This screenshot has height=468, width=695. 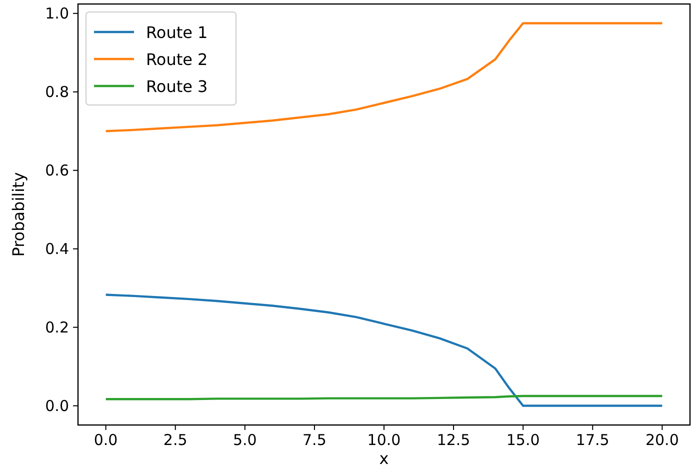 I want to click on y-tick-label: 1.0, so click(x=57, y=13).